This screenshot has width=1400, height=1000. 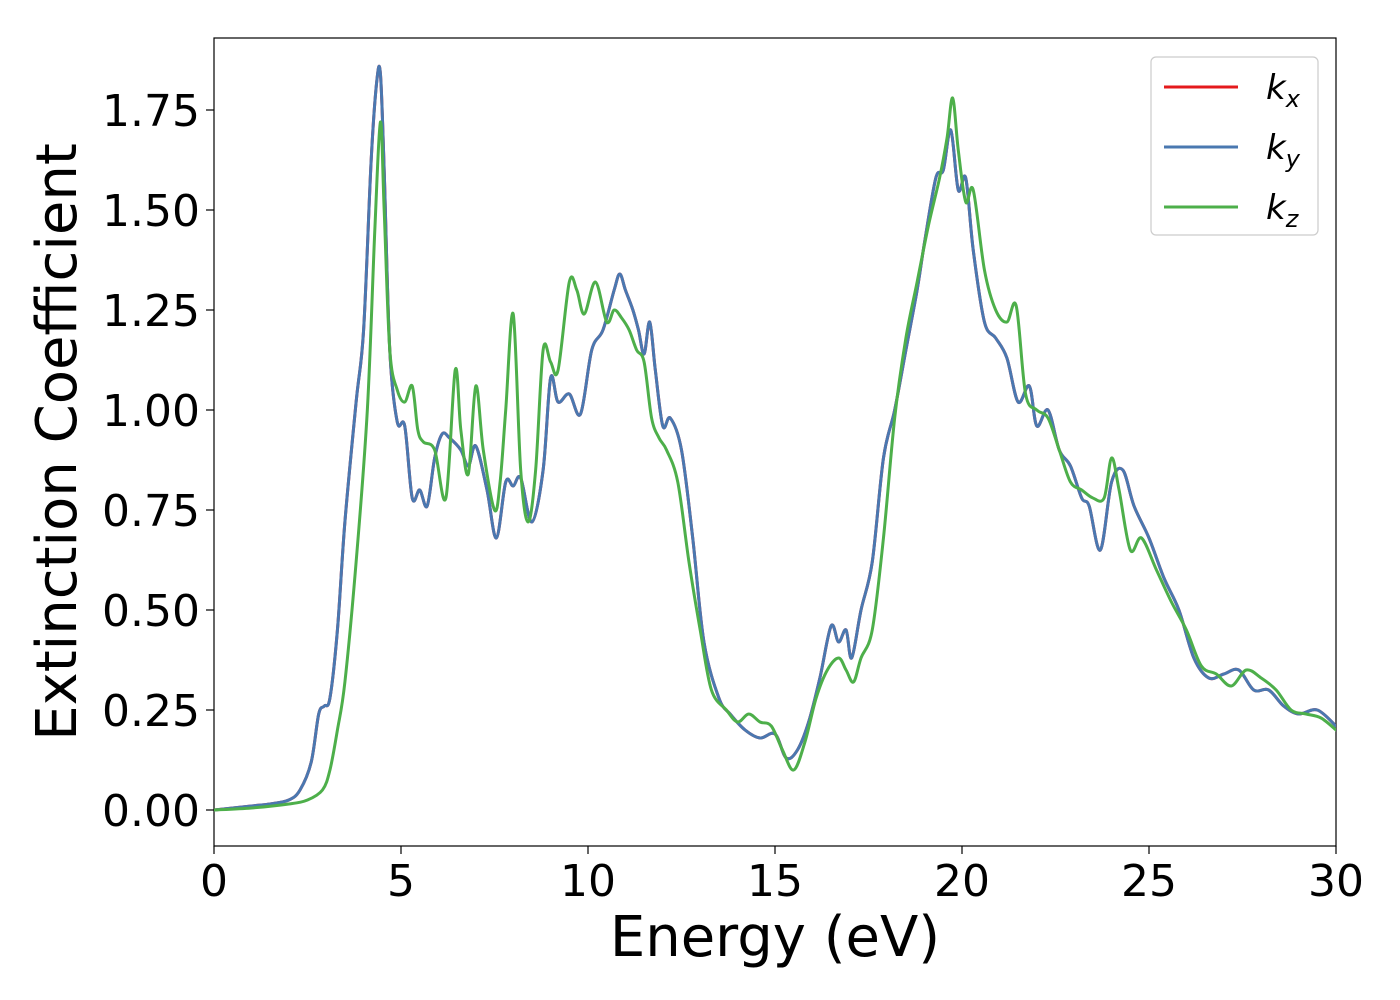 I want to click on x-axis-title: Energy (eV), so click(x=775, y=937).